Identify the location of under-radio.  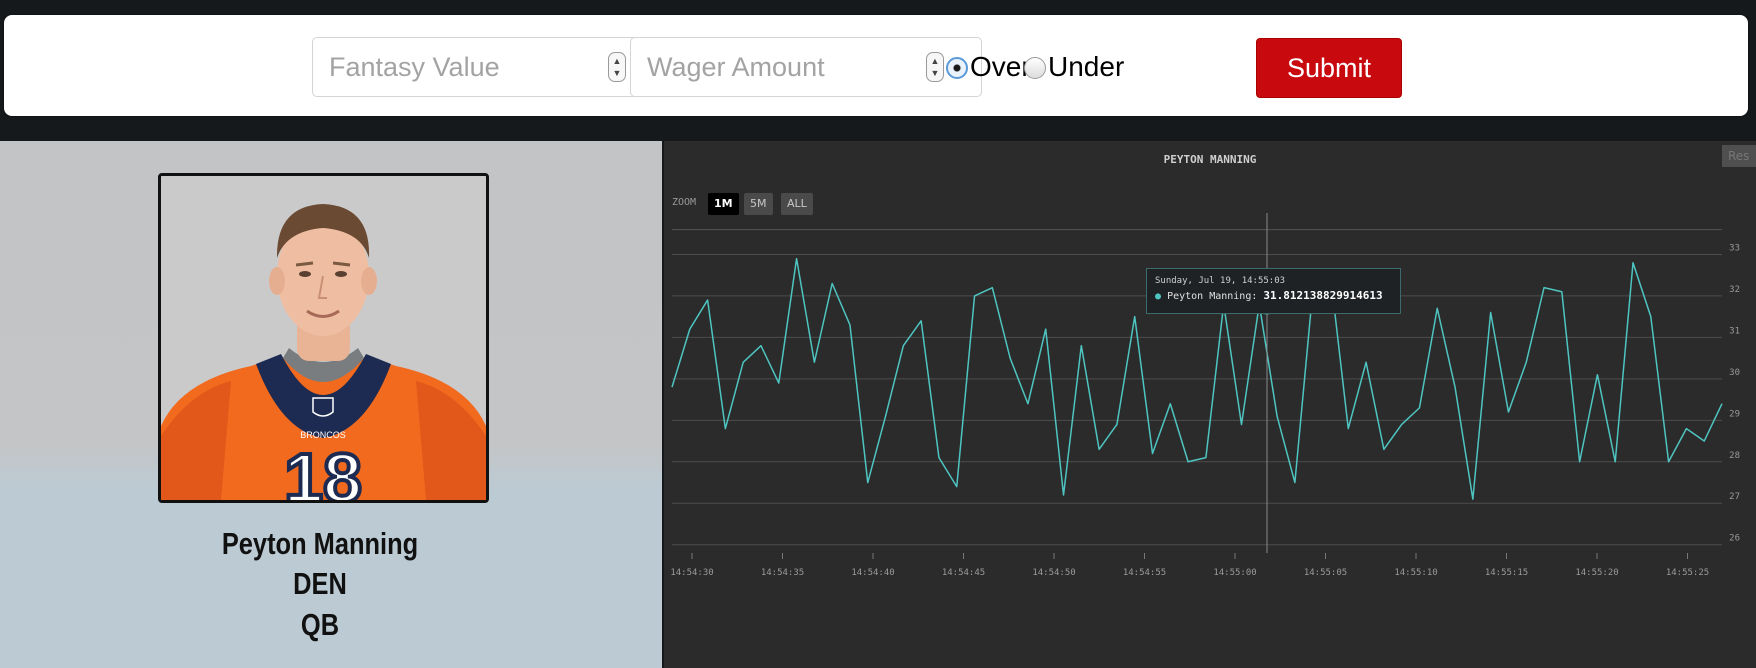
(1035, 68).